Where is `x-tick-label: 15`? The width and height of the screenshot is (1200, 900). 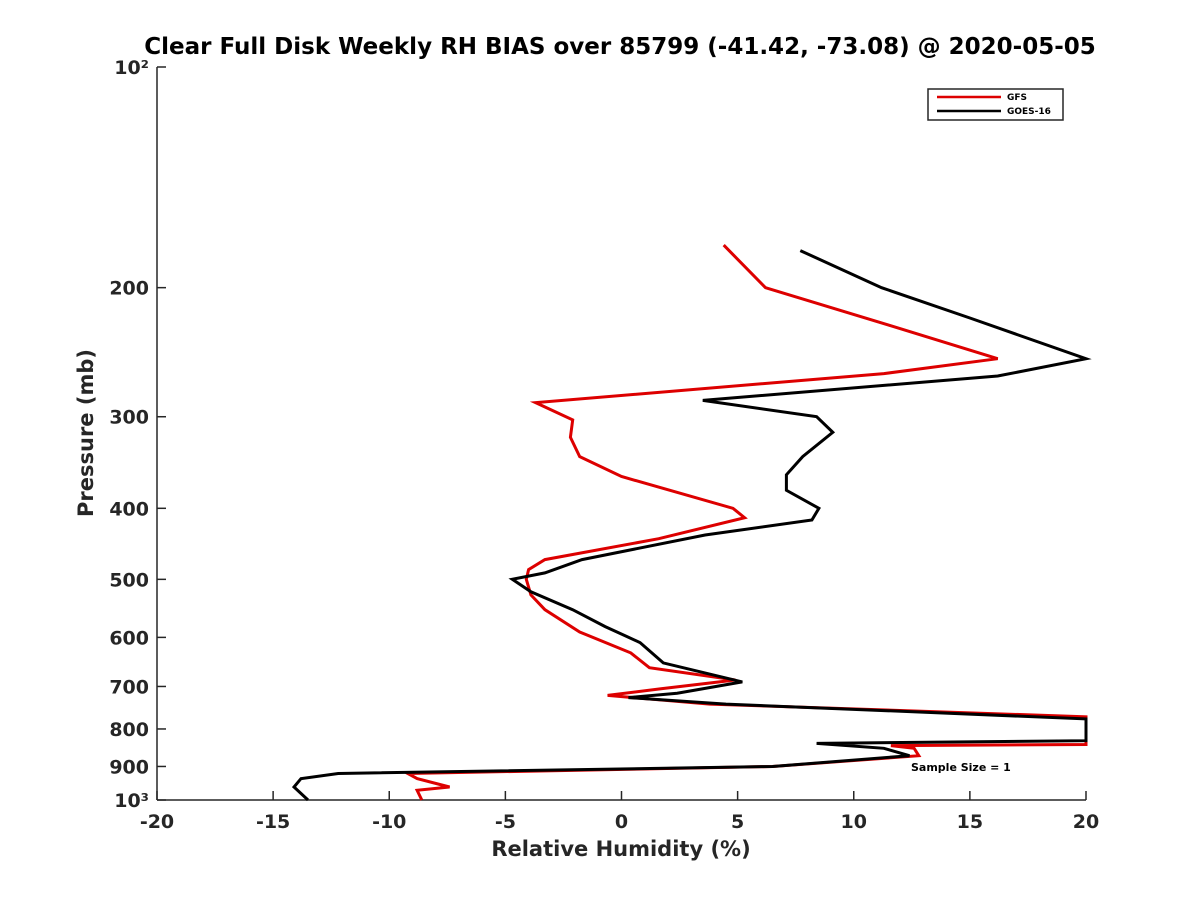
x-tick-label: 15 is located at coordinates (970, 822).